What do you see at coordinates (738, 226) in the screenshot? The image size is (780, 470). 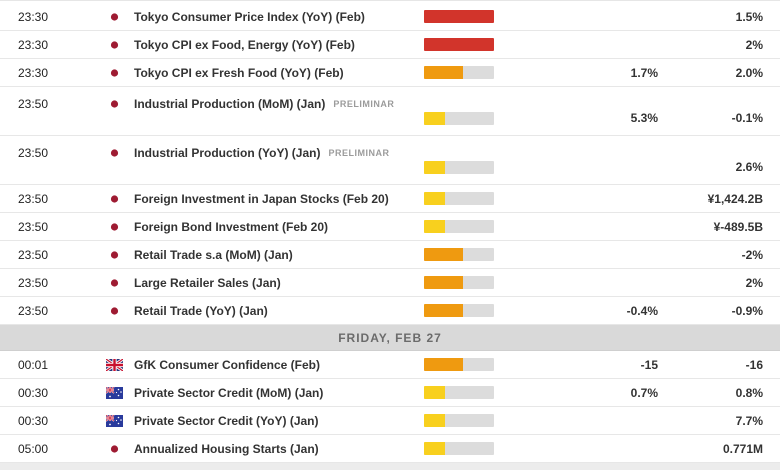 I see `previous-value: ¥-489.5B` at bounding box center [738, 226].